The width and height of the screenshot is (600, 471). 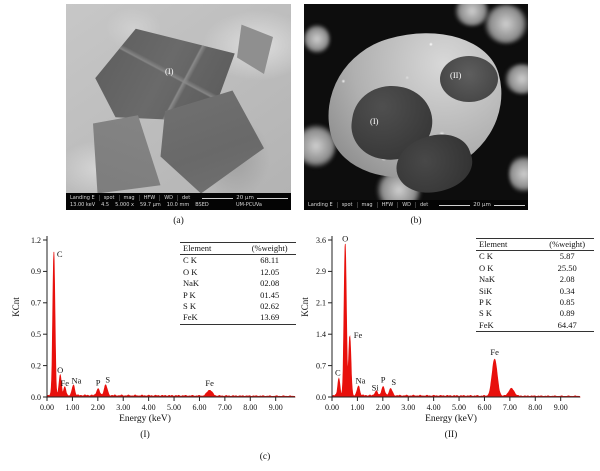 What do you see at coordinates (238, 272) in the screenshot?
I see `table-row: O K 12.05` at bounding box center [238, 272].